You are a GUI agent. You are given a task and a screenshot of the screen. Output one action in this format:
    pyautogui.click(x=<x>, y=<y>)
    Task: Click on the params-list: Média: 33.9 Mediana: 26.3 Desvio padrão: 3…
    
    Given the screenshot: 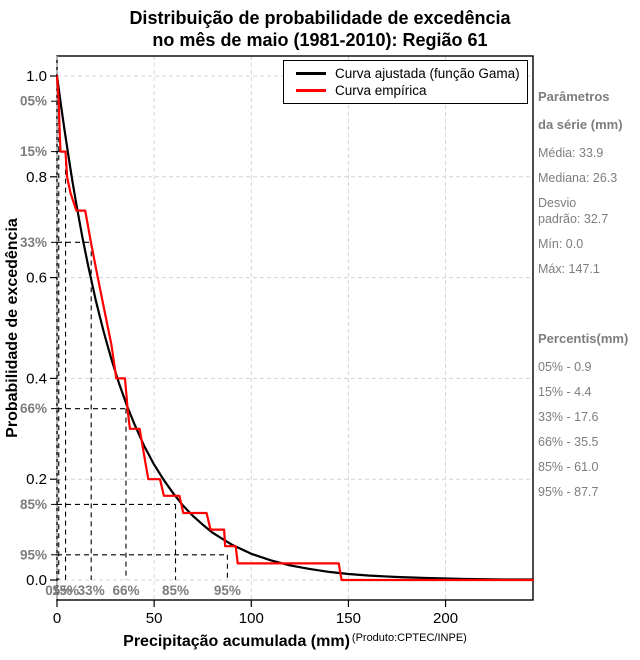 What is the action you would take?
    pyautogui.click(x=587, y=211)
    